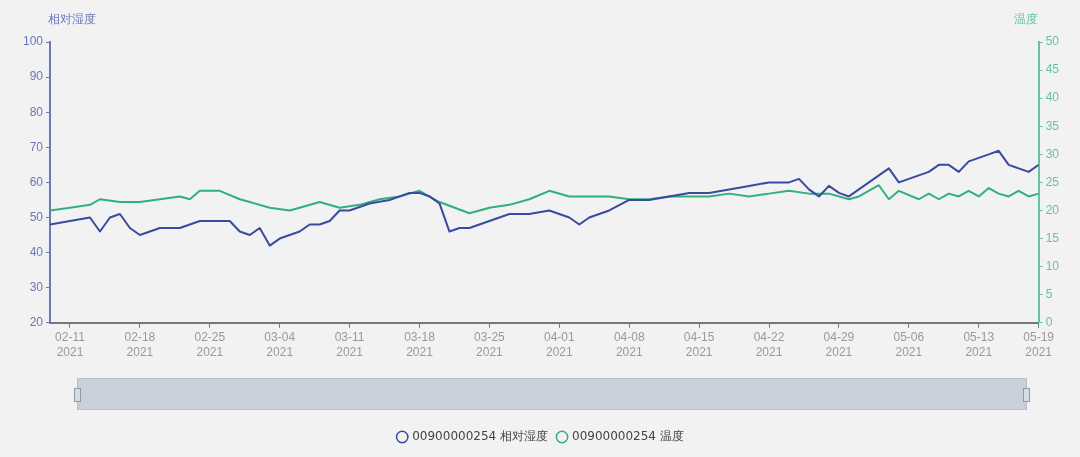  I want to click on x-tick-label: 03-25 2021, so click(490, 344).